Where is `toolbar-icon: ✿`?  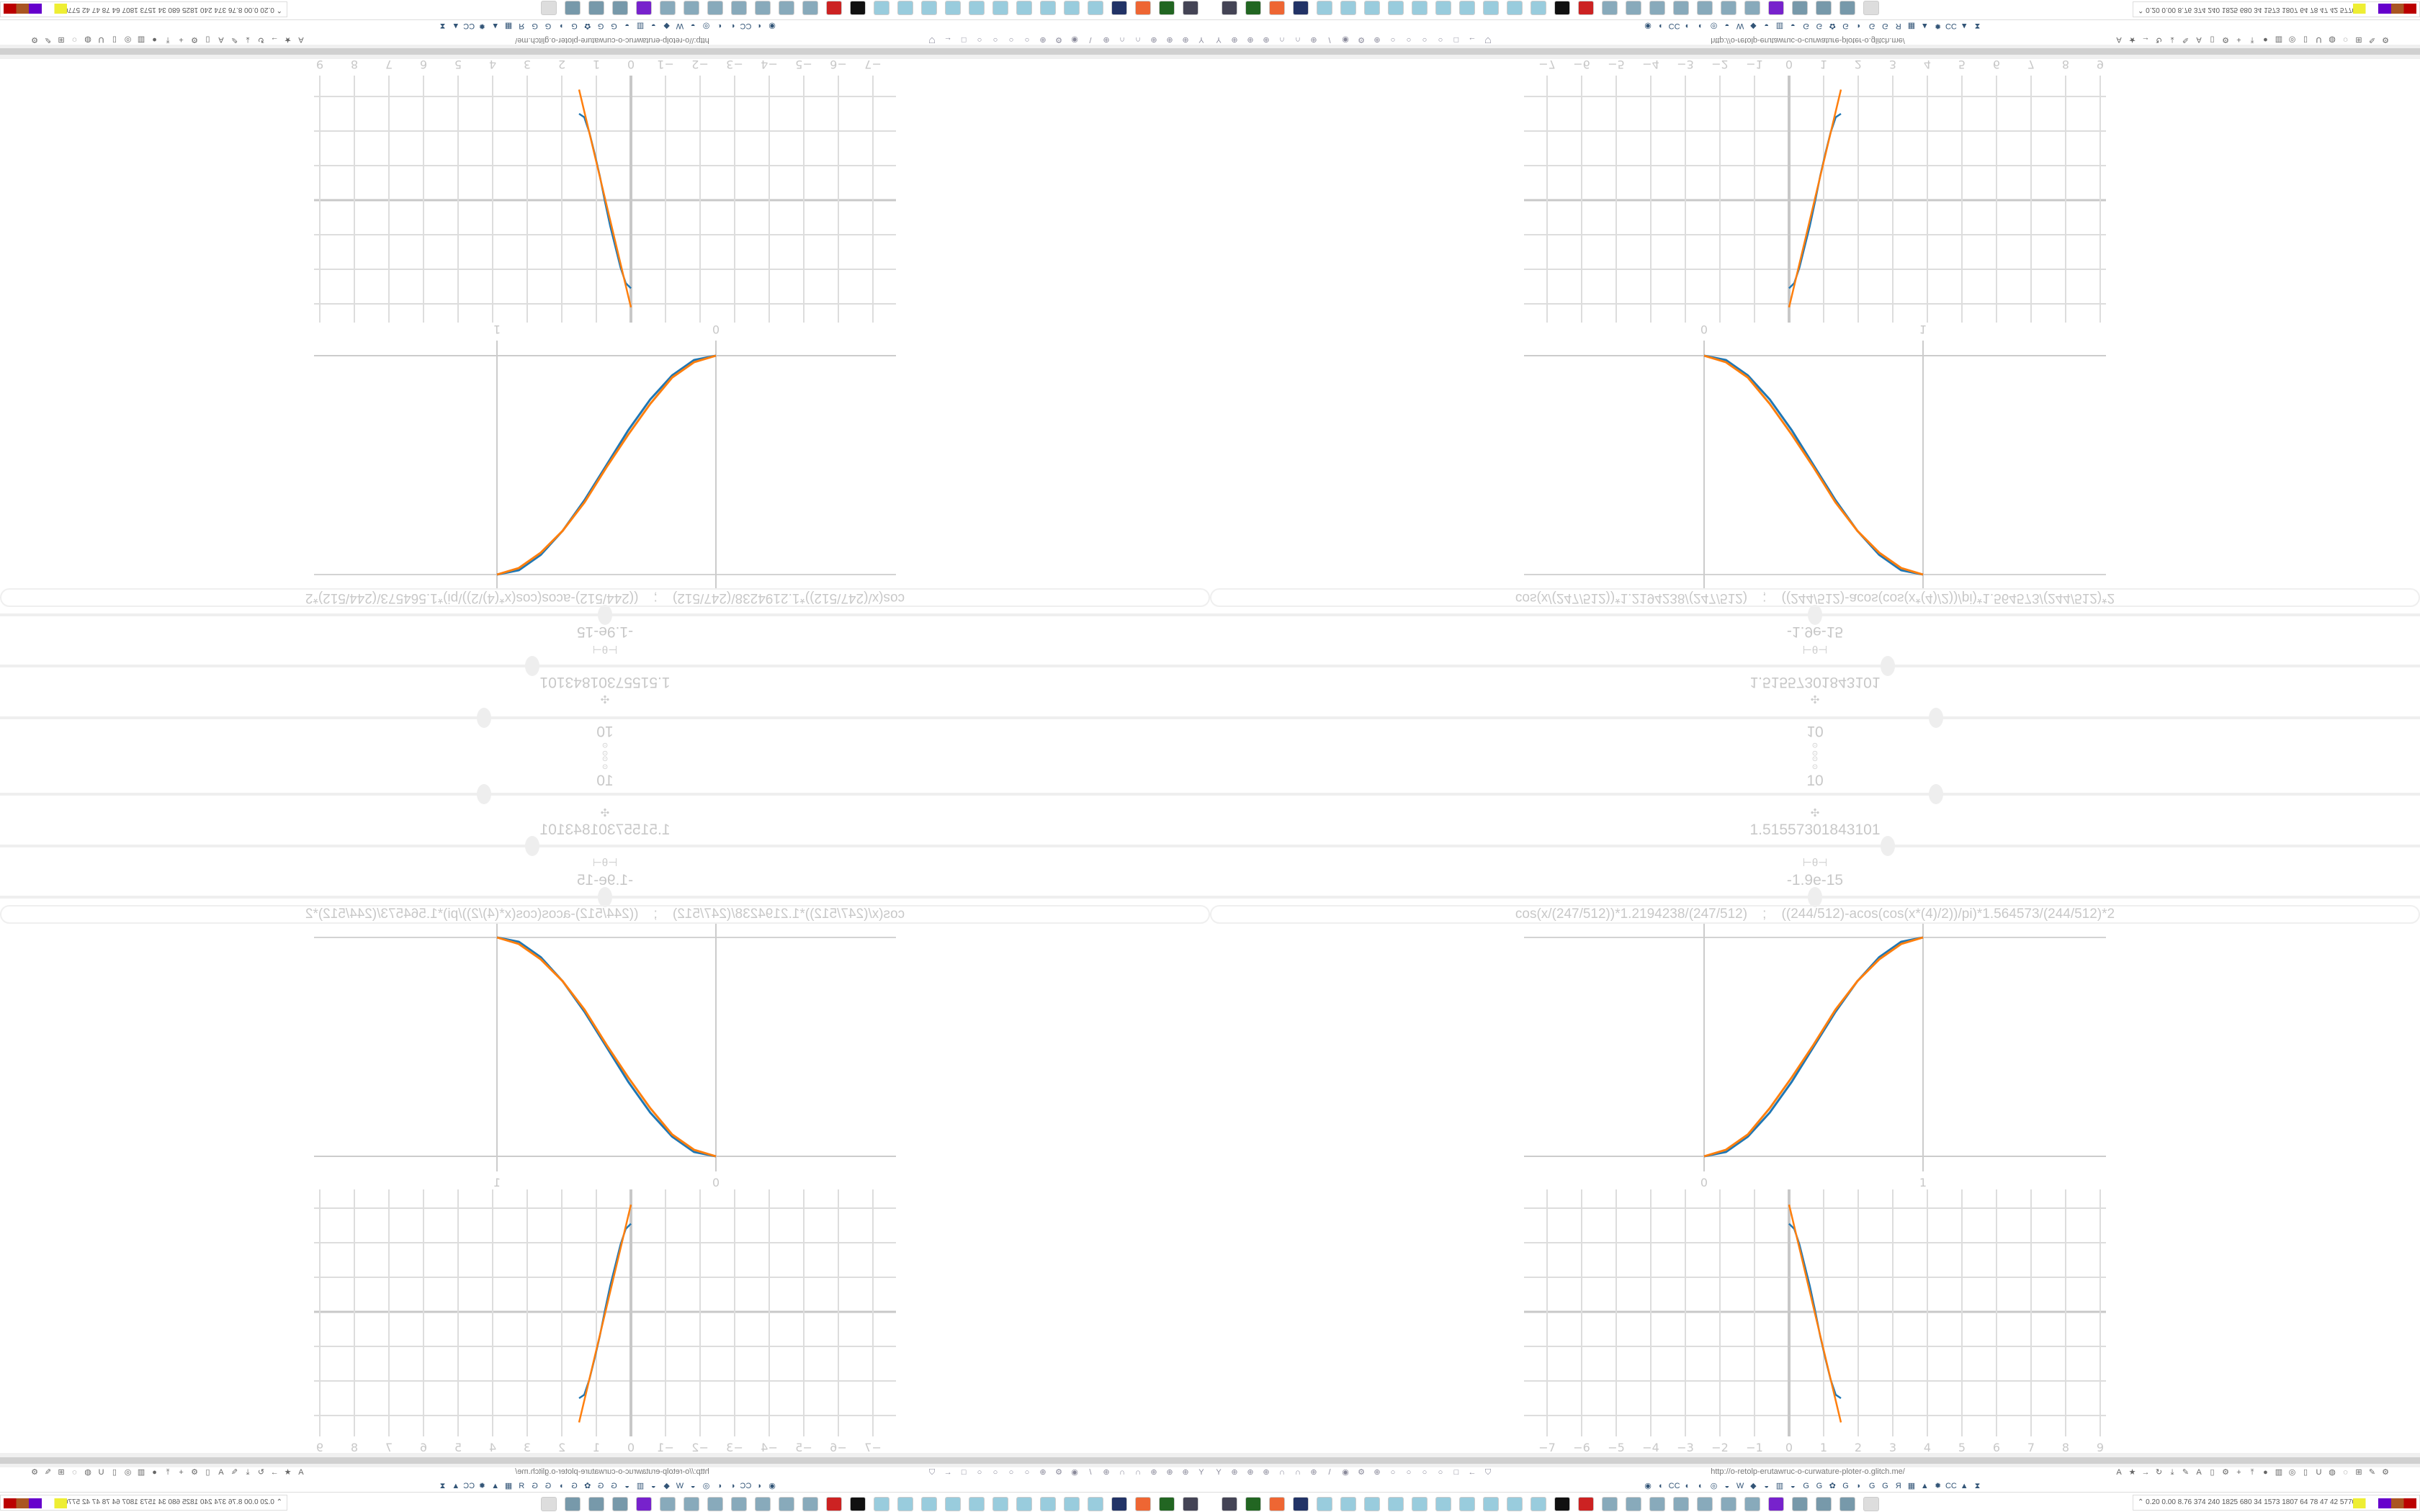 toolbar-icon: ✿ is located at coordinates (587, 26).